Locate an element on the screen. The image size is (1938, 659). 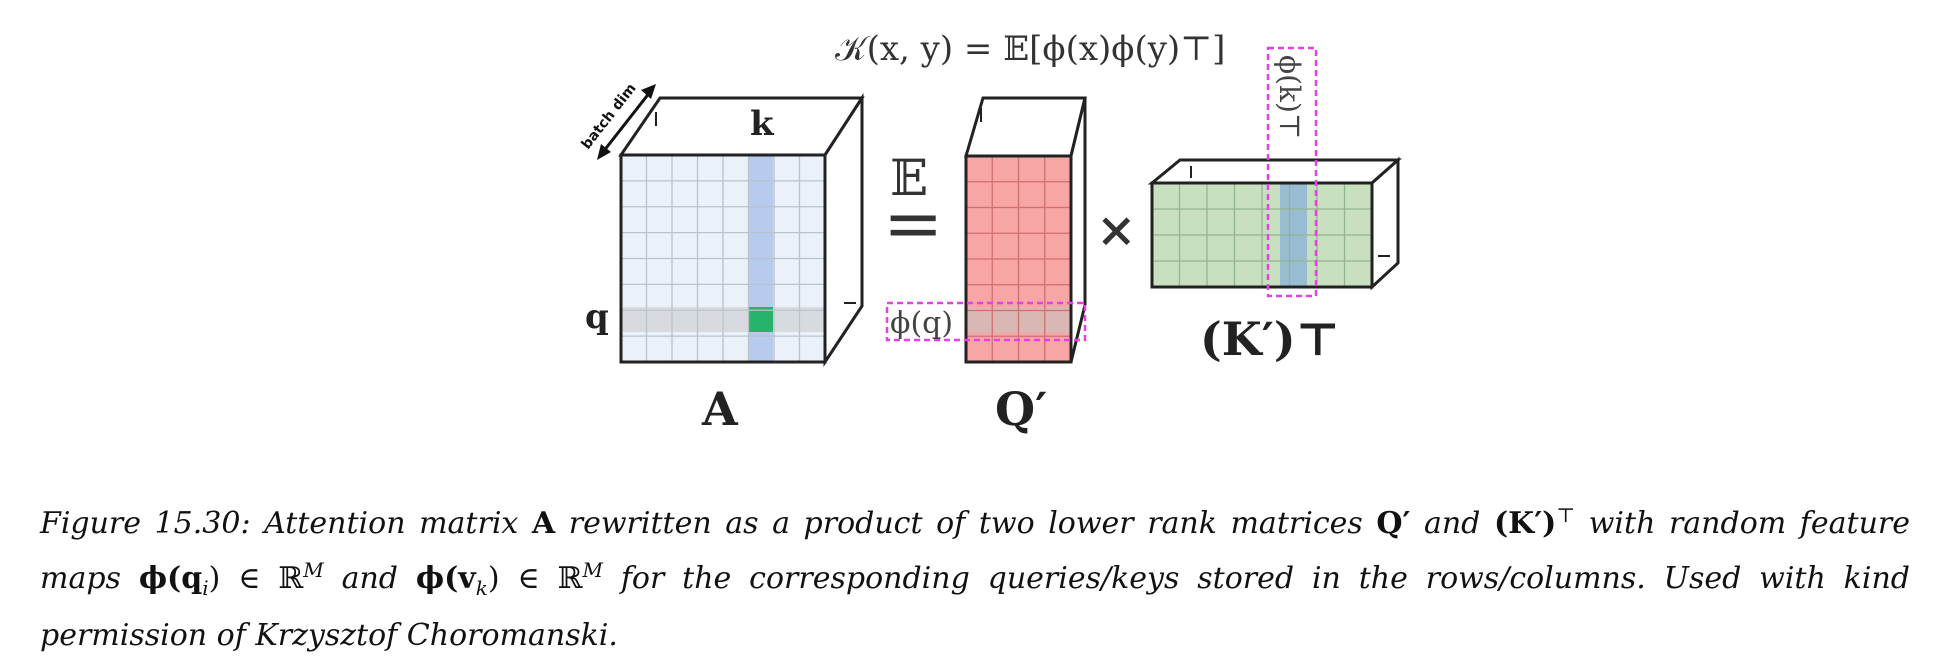
label-A: A is located at coordinates (720, 409).